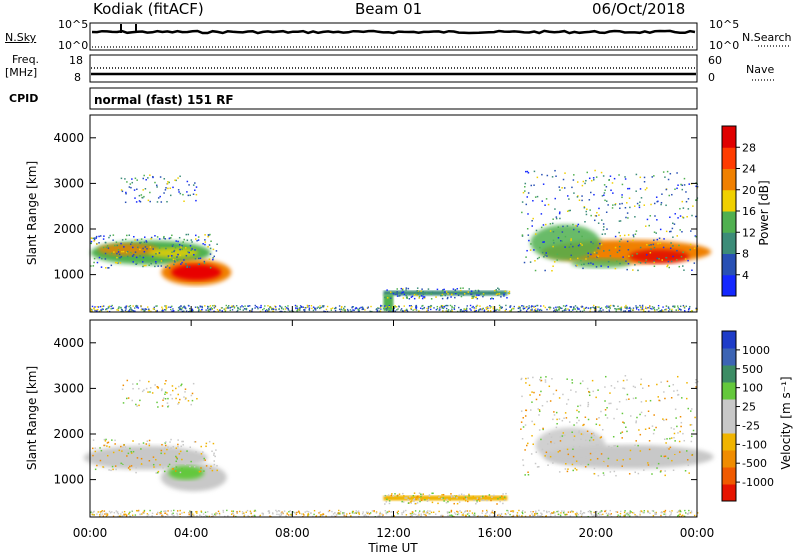 The width and height of the screenshot is (800, 554). Describe the element at coordinates (729, 493) in the screenshot. I see `colorbar-swatch` at that location.